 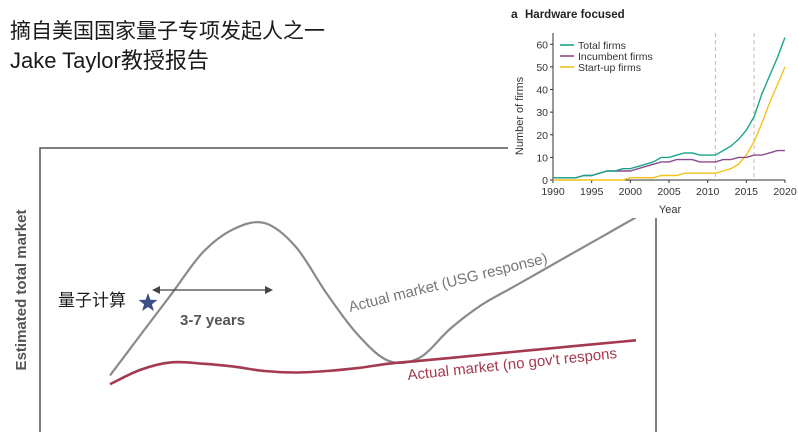 I want to click on slide-title-line2: Jake Taylor教授报告, so click(x=109, y=60).